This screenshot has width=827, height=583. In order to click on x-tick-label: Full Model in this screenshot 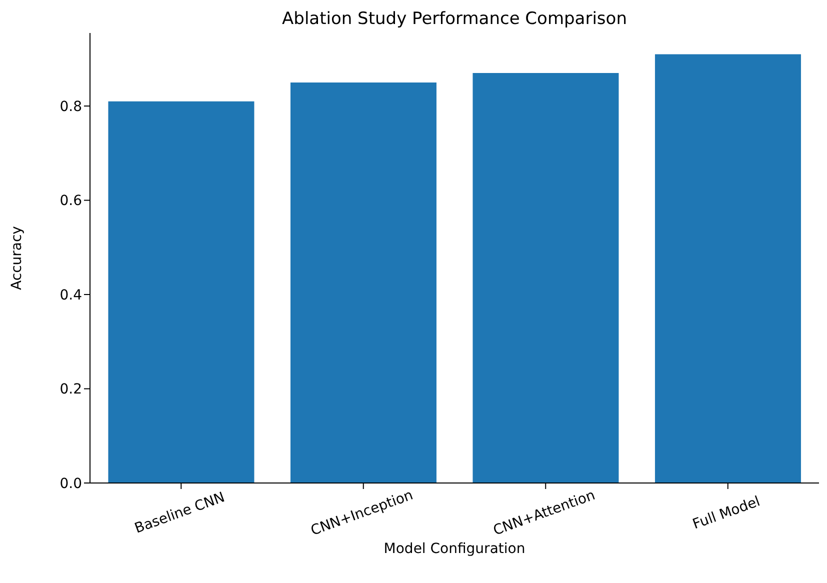, I will do `click(726, 513)`.